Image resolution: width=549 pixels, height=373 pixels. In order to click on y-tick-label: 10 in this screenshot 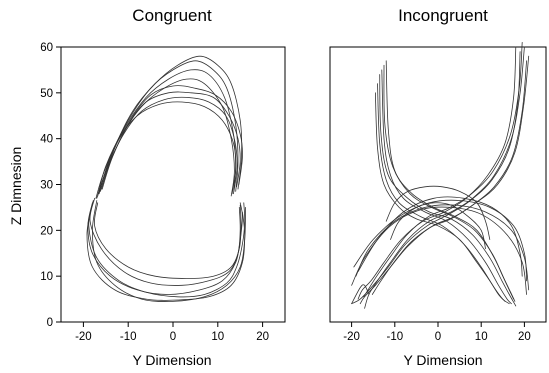, I will do `click(46, 277)`.